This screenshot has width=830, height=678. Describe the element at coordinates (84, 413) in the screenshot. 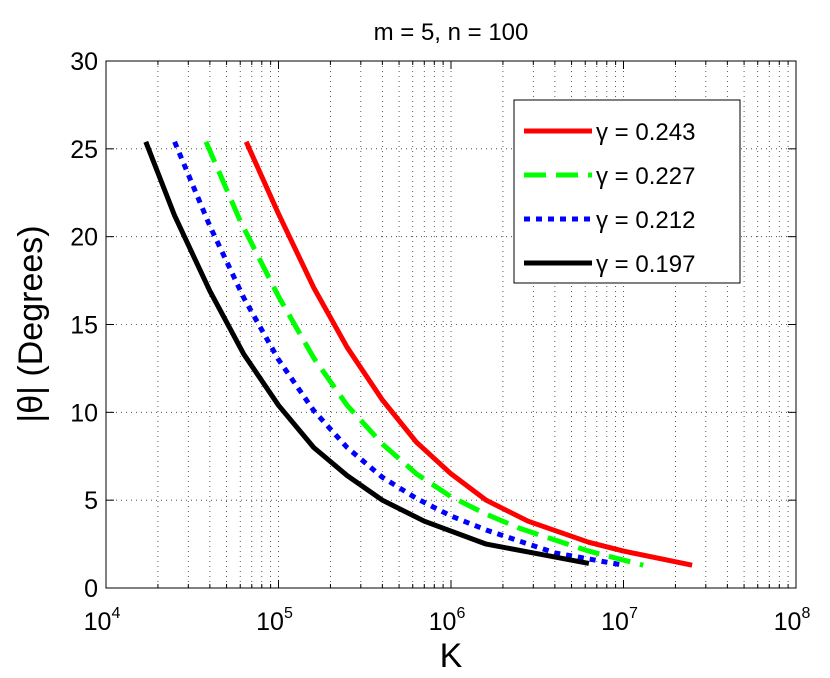

I see `y-tick-label: 10` at that location.